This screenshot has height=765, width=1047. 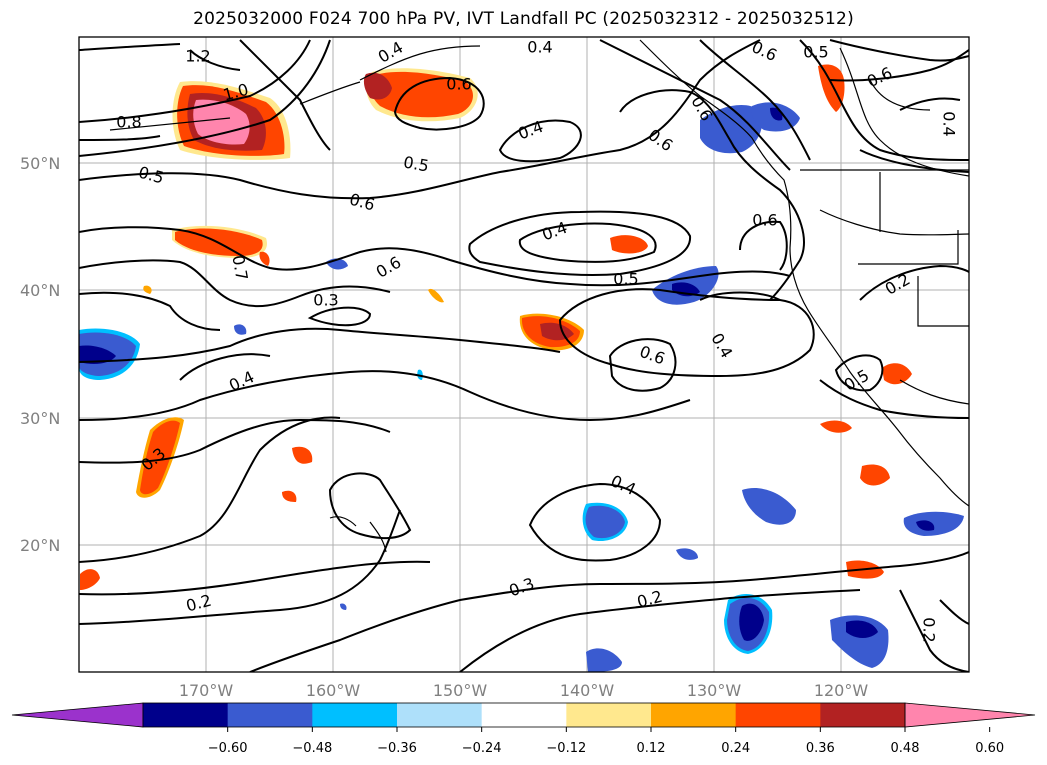 What do you see at coordinates (989, 748) in the screenshot?
I see `colorbar-tick-label: 0.60` at bounding box center [989, 748].